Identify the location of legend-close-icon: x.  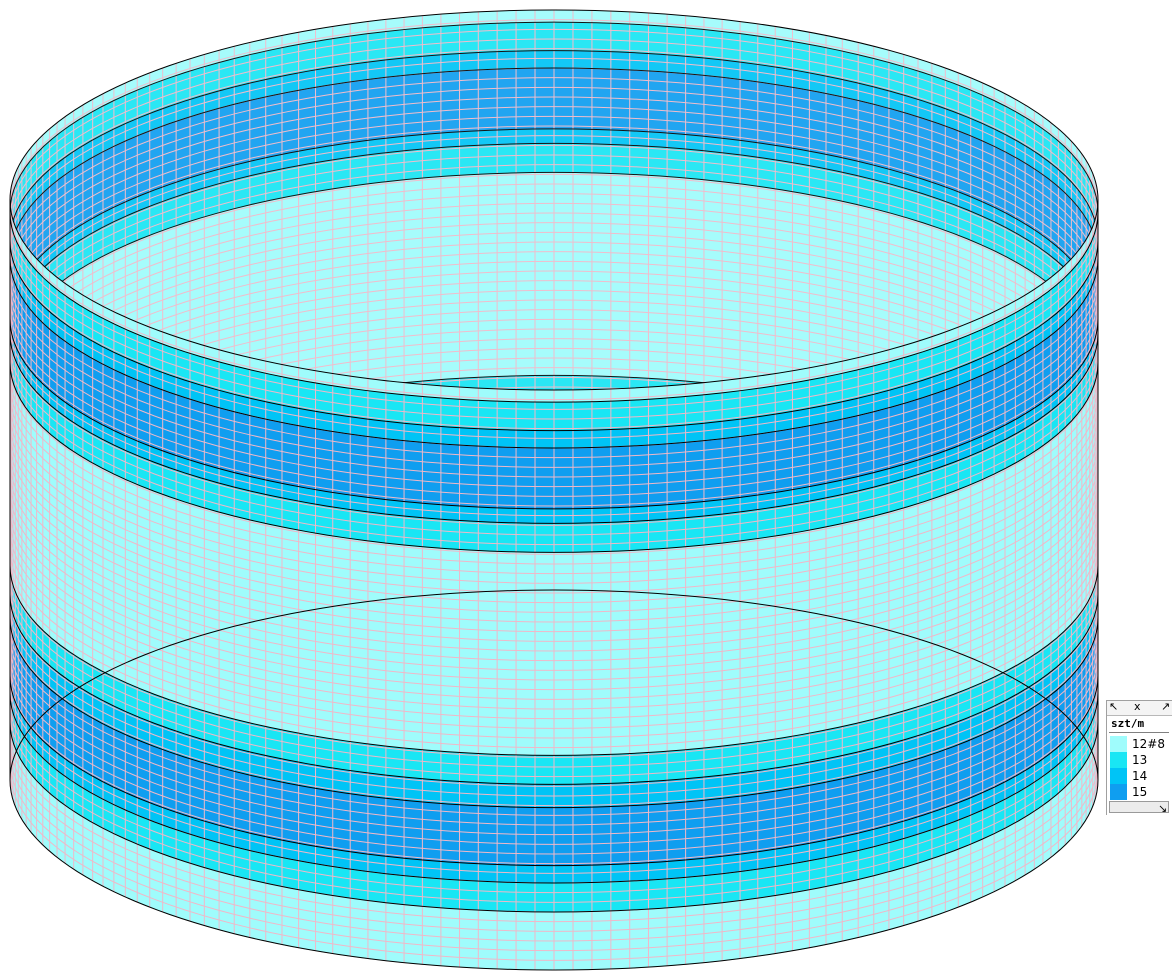
(1137, 706).